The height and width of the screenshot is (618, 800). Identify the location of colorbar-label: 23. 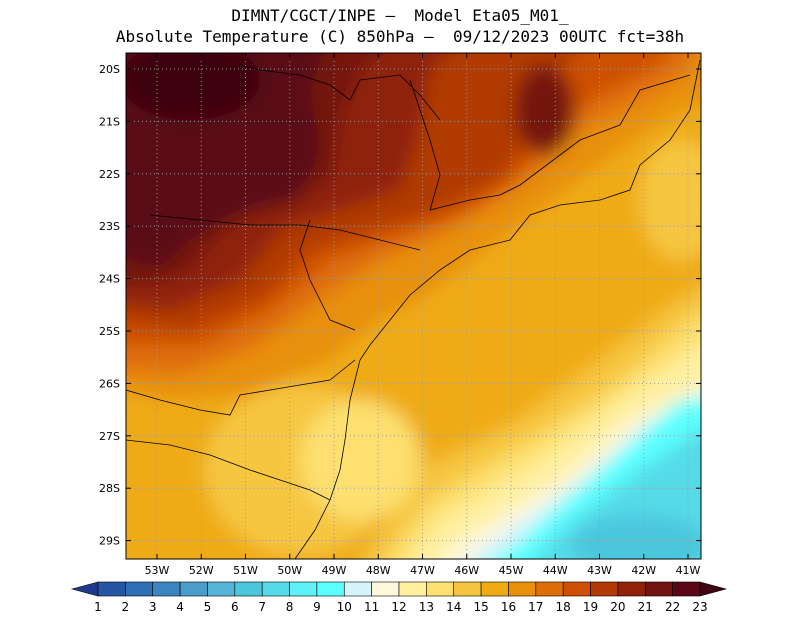
(699, 607).